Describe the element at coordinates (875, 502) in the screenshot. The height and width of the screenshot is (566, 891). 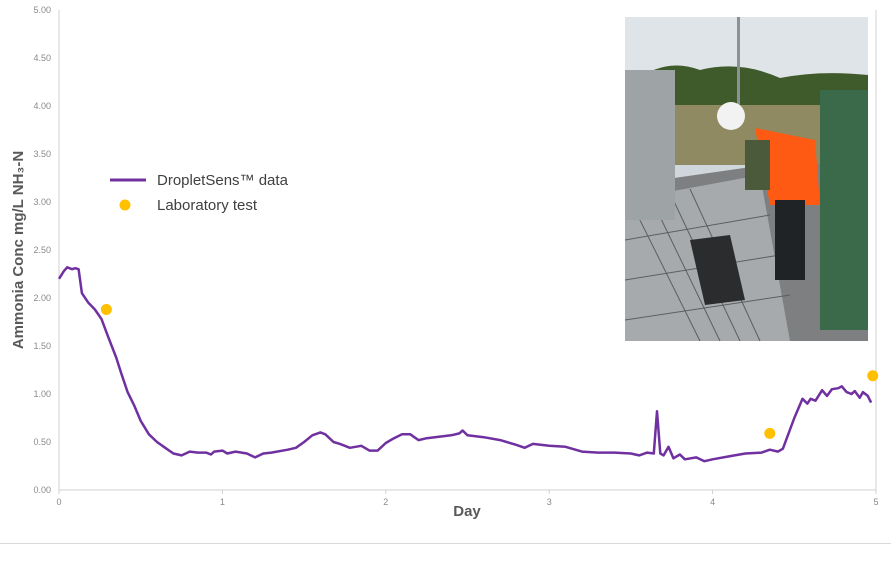
I see `x-tick-label: 5` at that location.